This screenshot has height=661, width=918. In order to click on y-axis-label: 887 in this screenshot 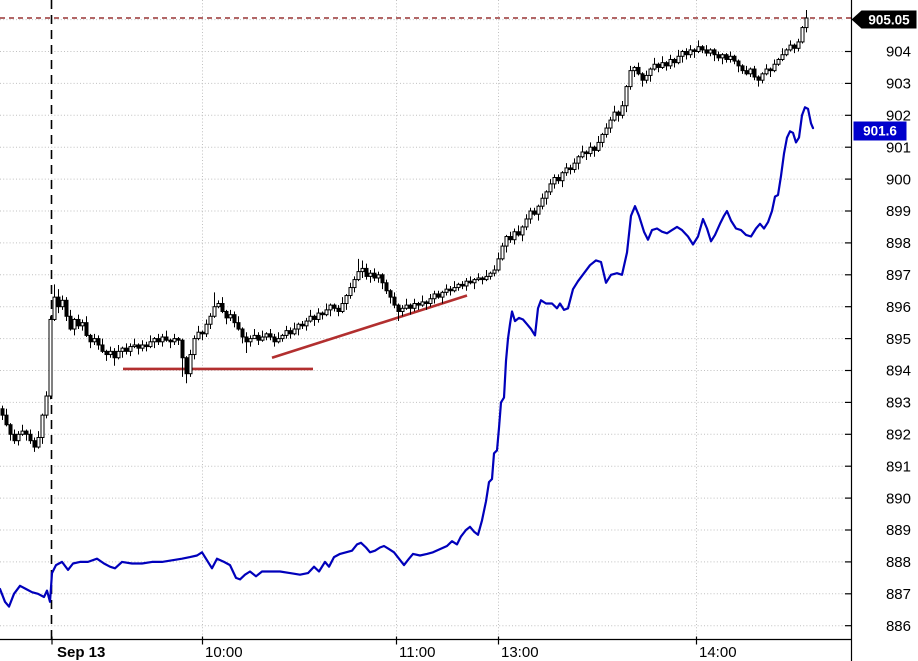, I will do `click(898, 594)`.